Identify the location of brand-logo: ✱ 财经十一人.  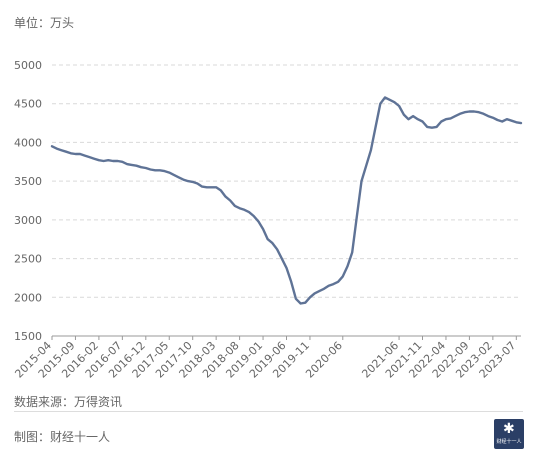
(509, 434).